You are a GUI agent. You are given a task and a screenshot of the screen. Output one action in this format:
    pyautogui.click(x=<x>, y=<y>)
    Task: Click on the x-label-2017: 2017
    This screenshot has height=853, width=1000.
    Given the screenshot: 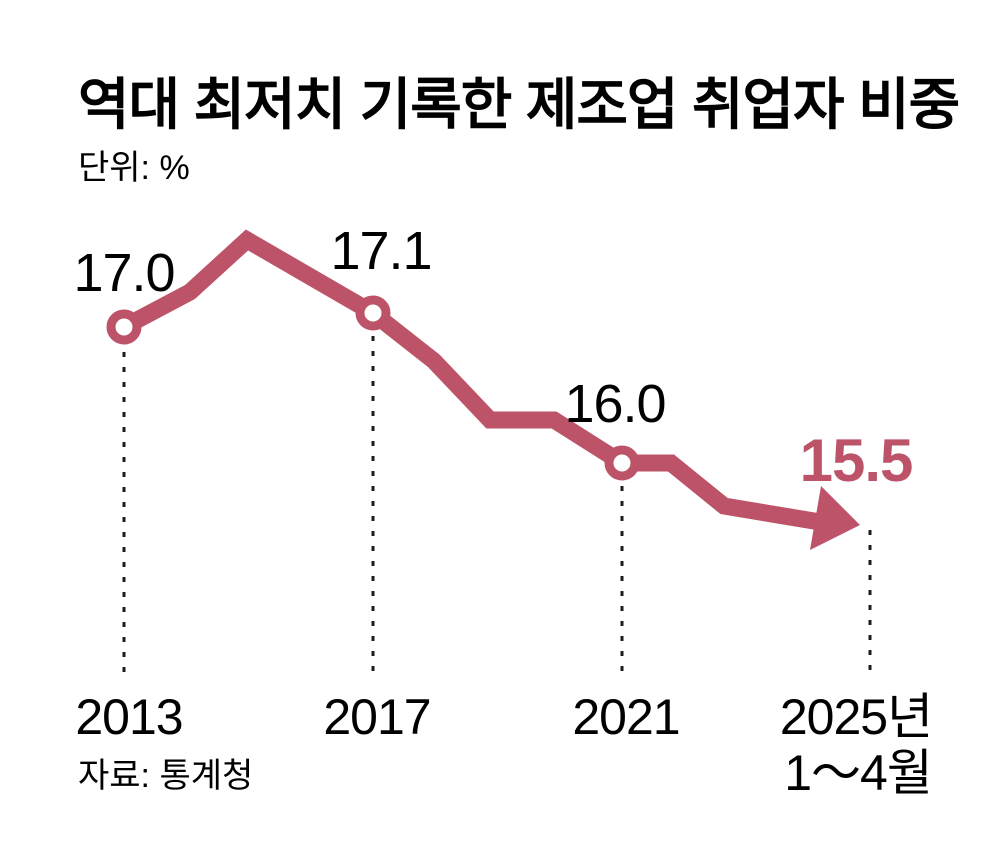 What is the action you would take?
    pyautogui.click(x=376, y=717)
    